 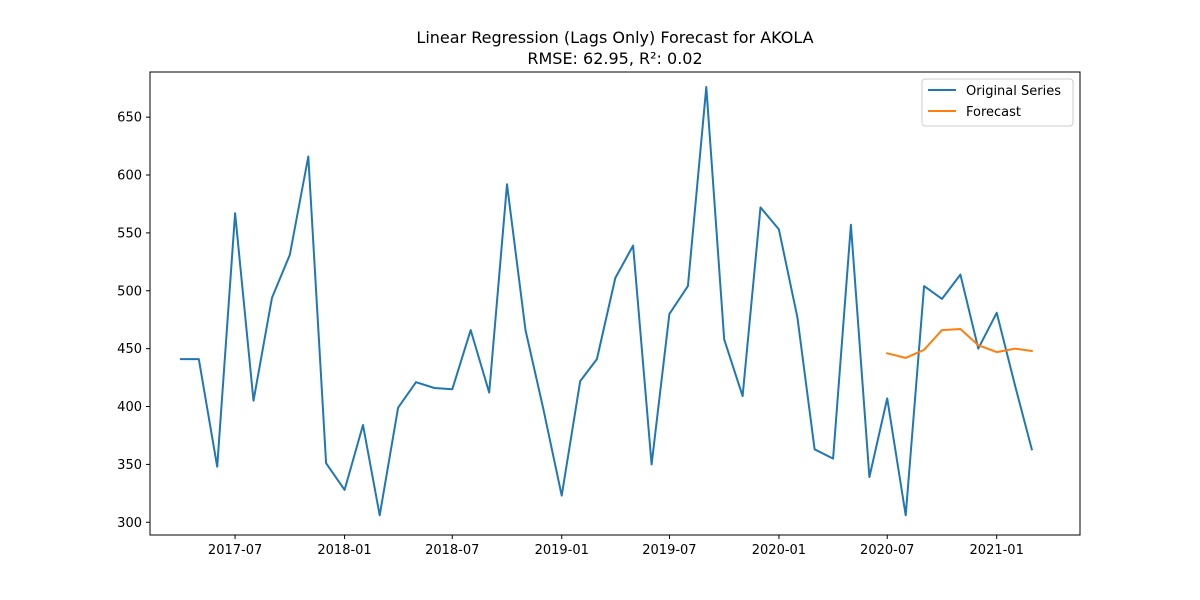 What do you see at coordinates (129, 233) in the screenshot?
I see `y-tick-label: 550` at bounding box center [129, 233].